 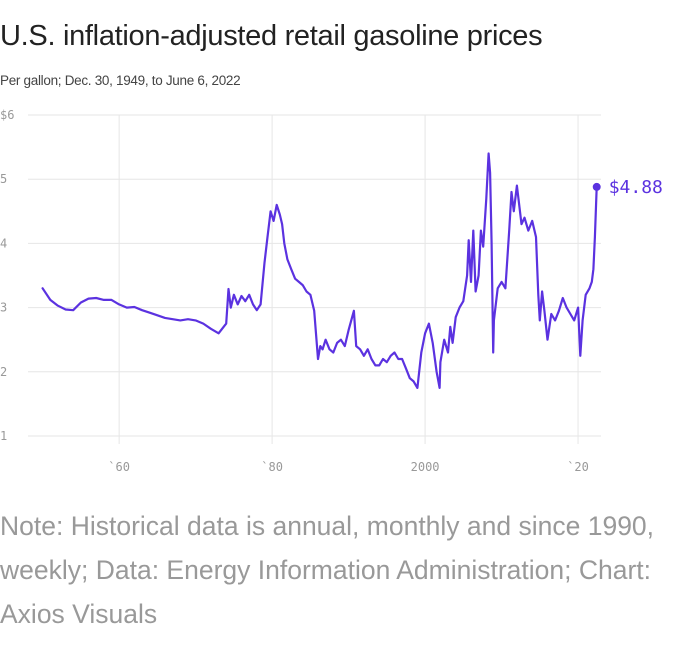 What do you see at coordinates (596, 186) in the screenshot?
I see `latest-value-dot` at bounding box center [596, 186].